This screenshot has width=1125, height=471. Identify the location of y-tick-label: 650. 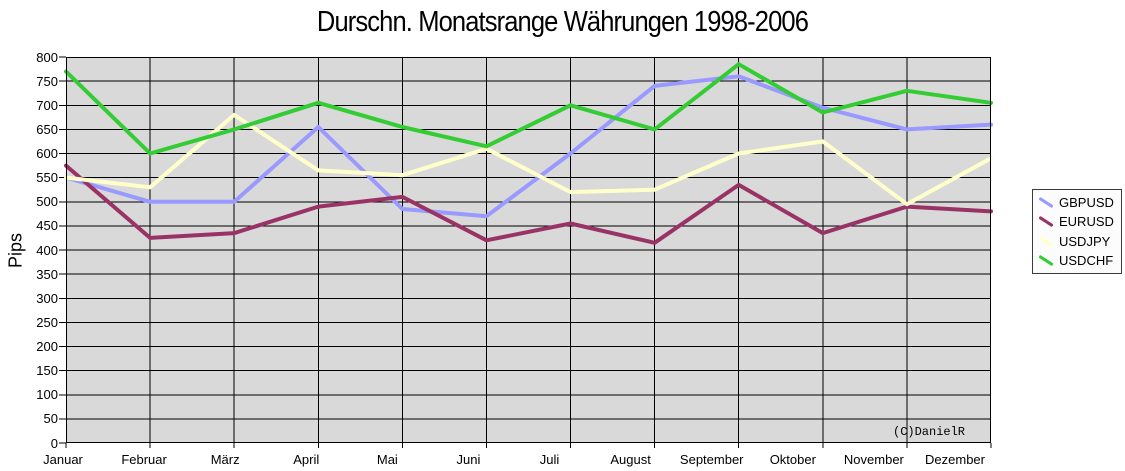
(47, 129).